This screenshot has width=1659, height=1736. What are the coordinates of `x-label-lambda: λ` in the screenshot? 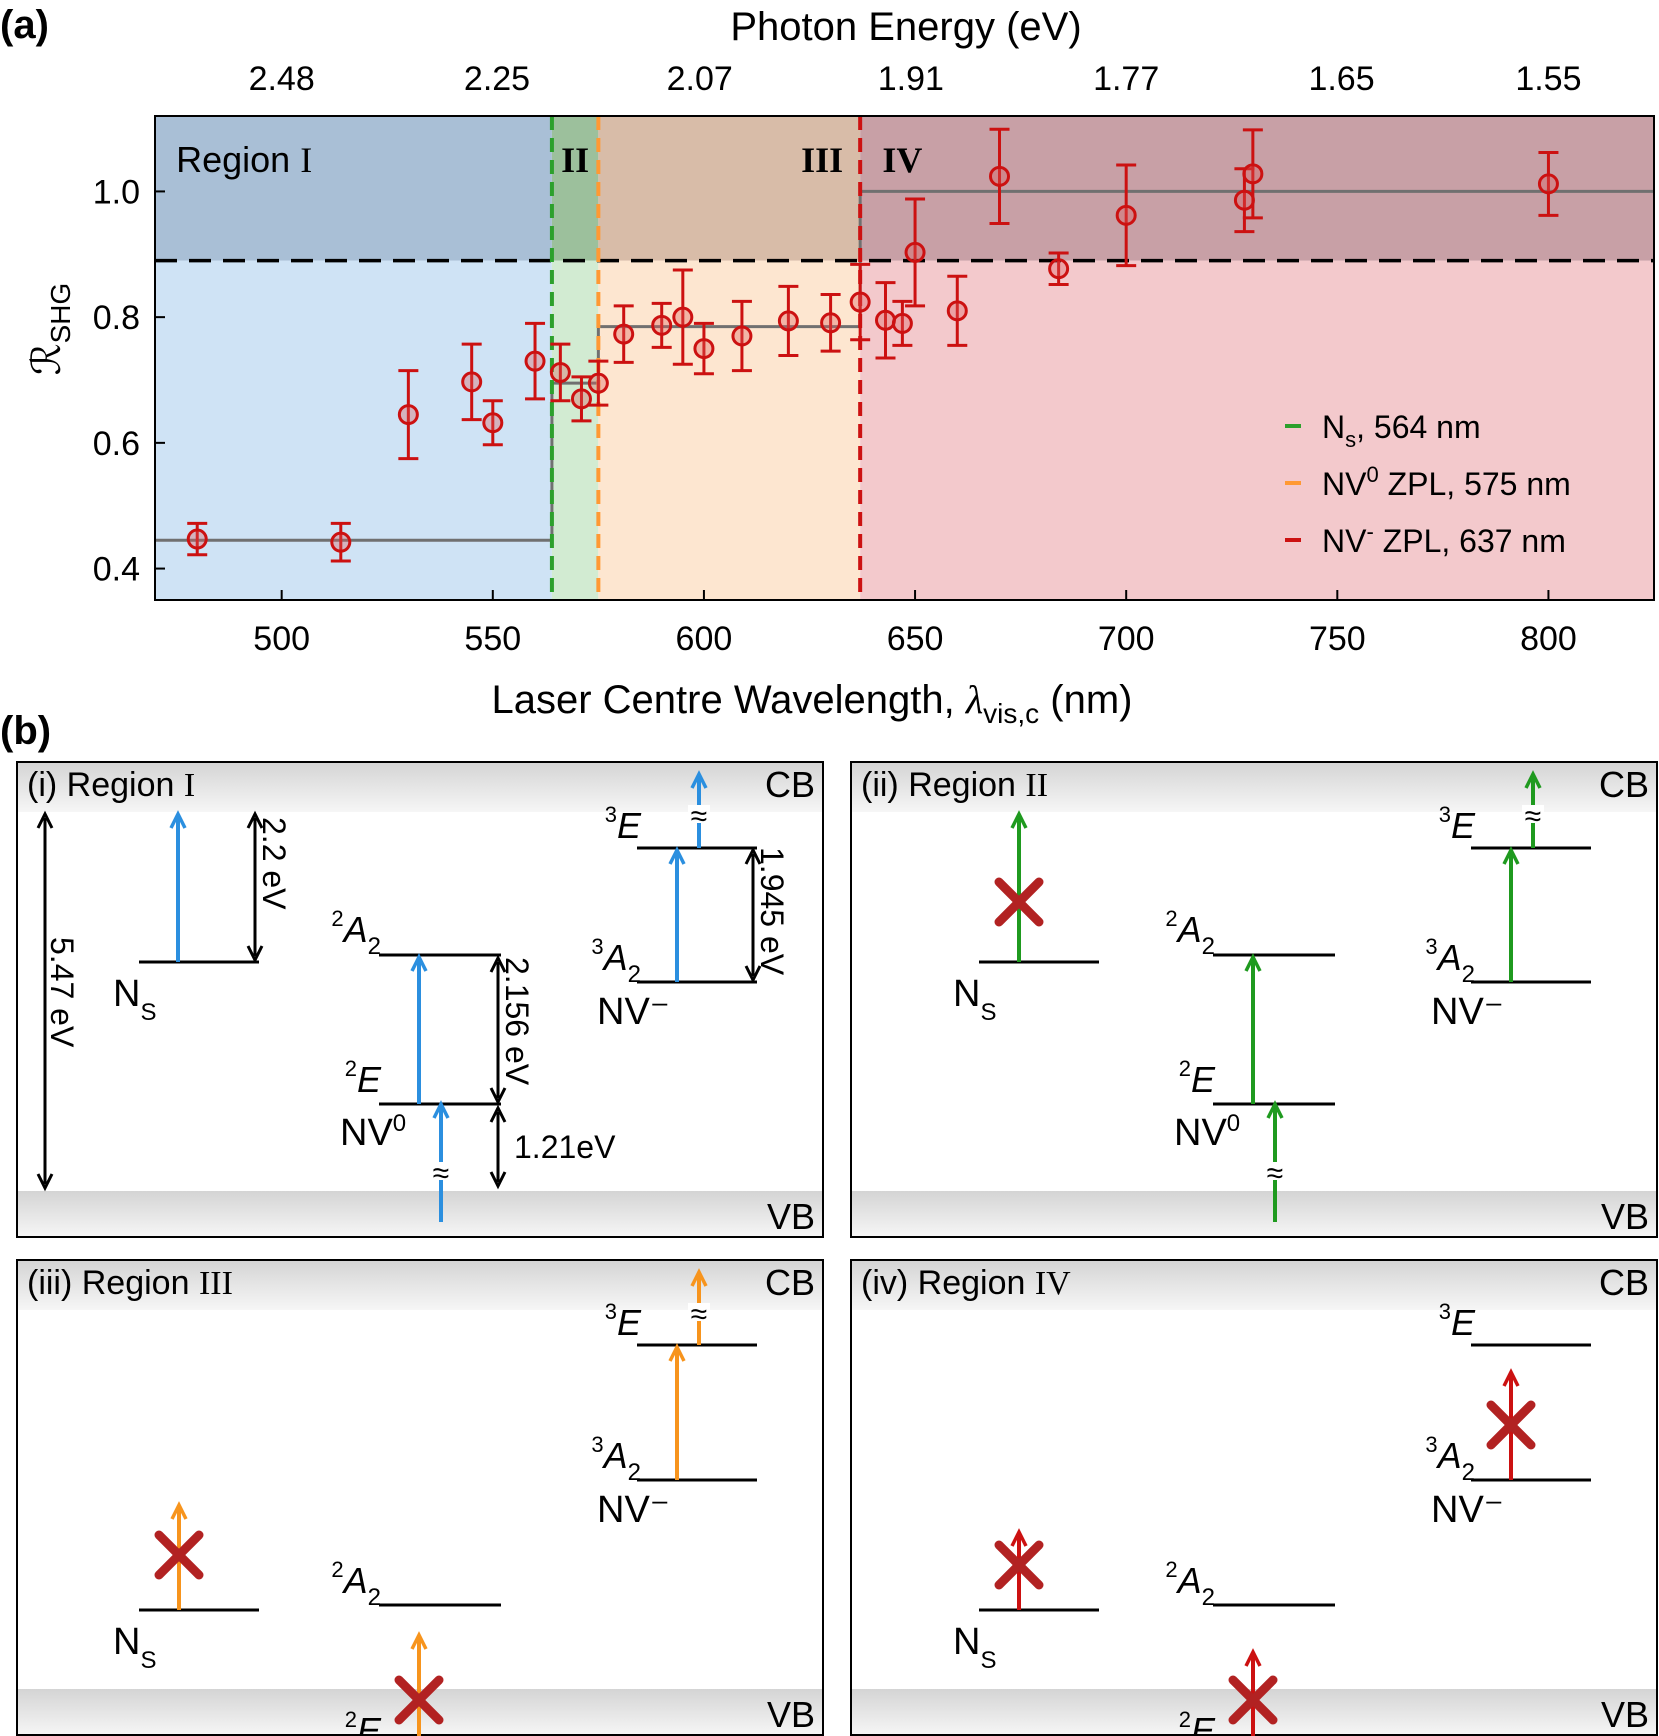 It's located at (974, 699).